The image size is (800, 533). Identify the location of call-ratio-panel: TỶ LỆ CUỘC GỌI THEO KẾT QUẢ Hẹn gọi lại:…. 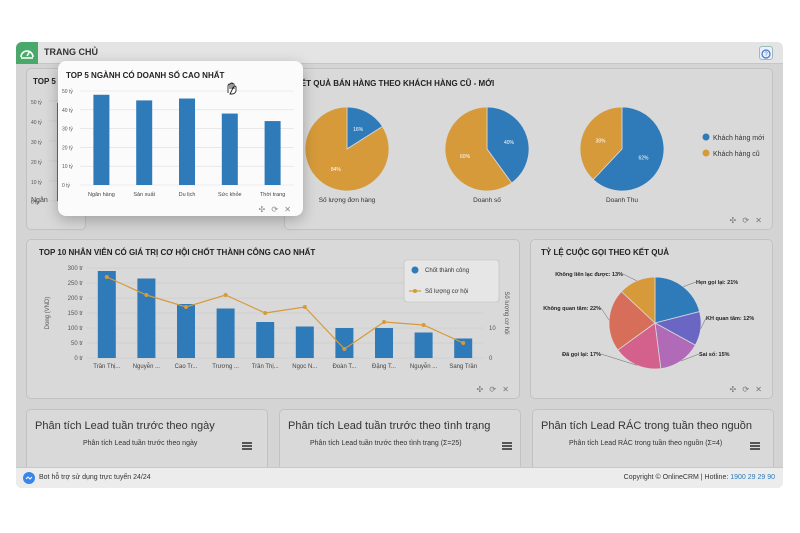
(651, 319).